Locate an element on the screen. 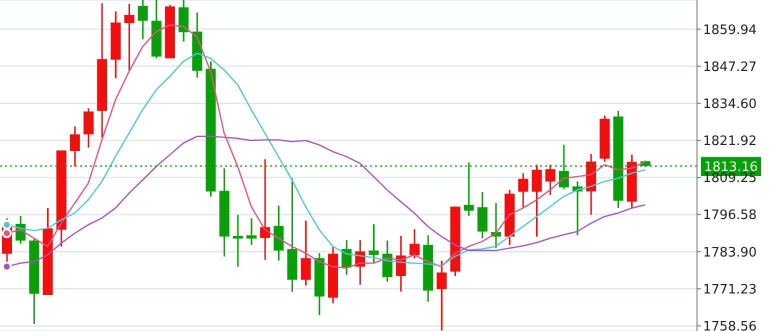  y-tick-label: 1859.94 is located at coordinates (730, 30).